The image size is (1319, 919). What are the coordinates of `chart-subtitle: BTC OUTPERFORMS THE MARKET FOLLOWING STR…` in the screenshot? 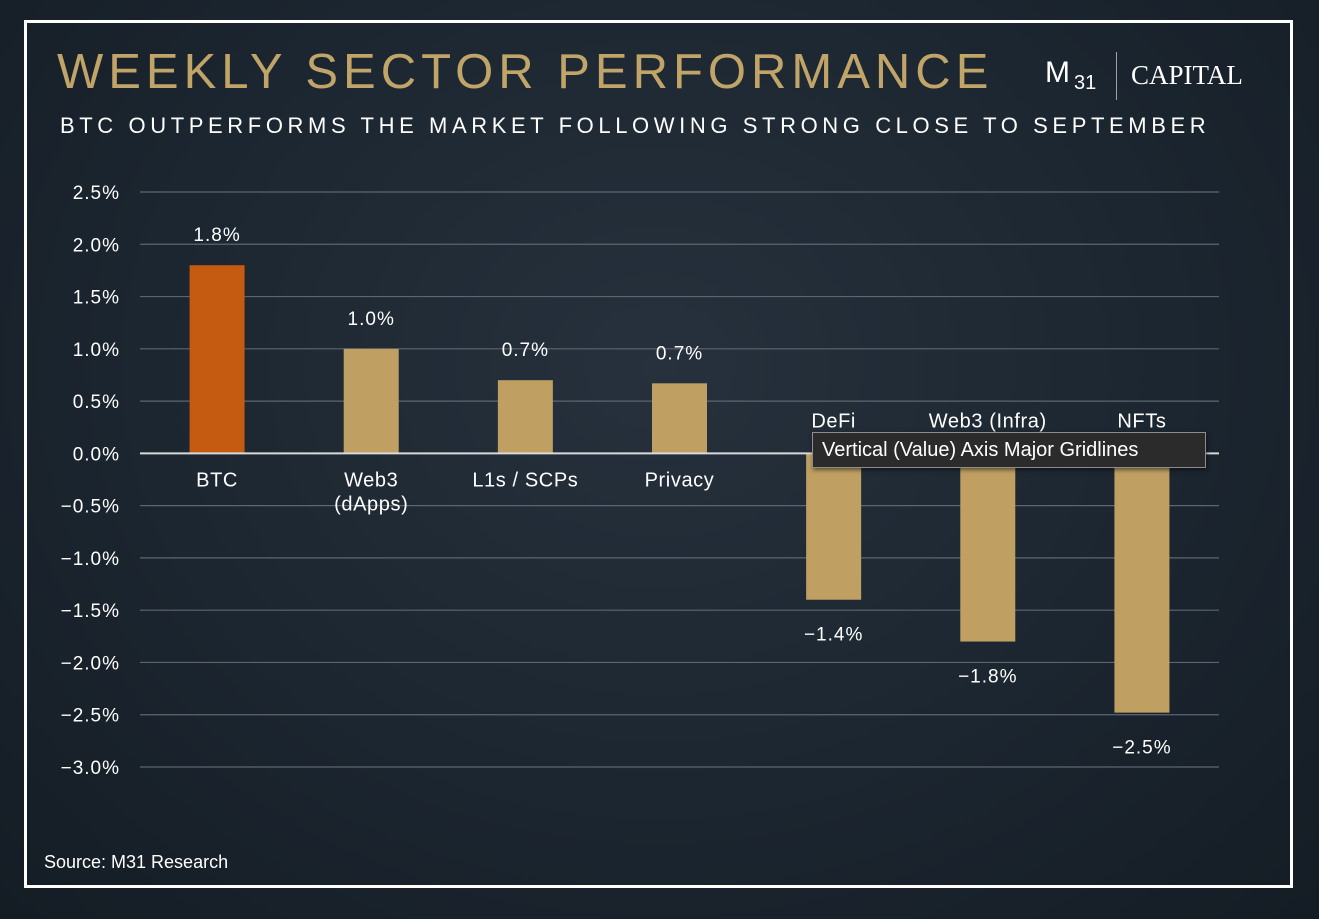 It's located at (635, 125).